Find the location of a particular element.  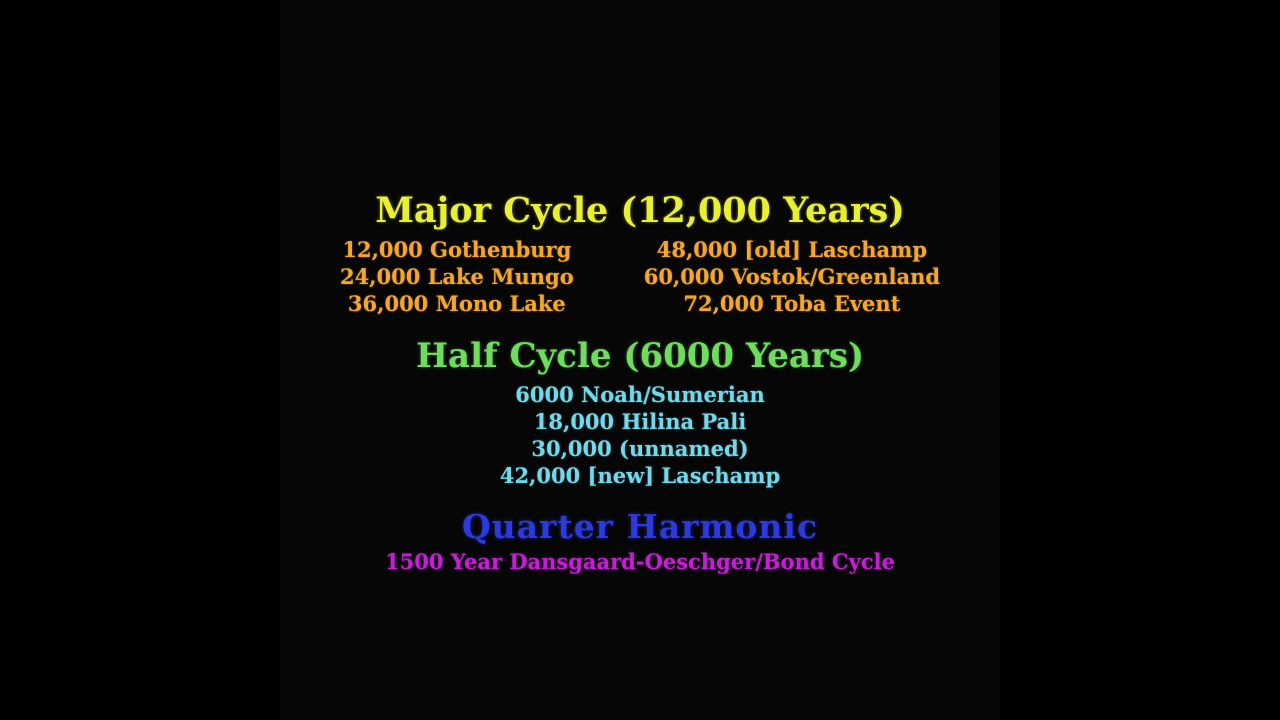

list-item: 72,000 Toba Event is located at coordinates (792, 303).